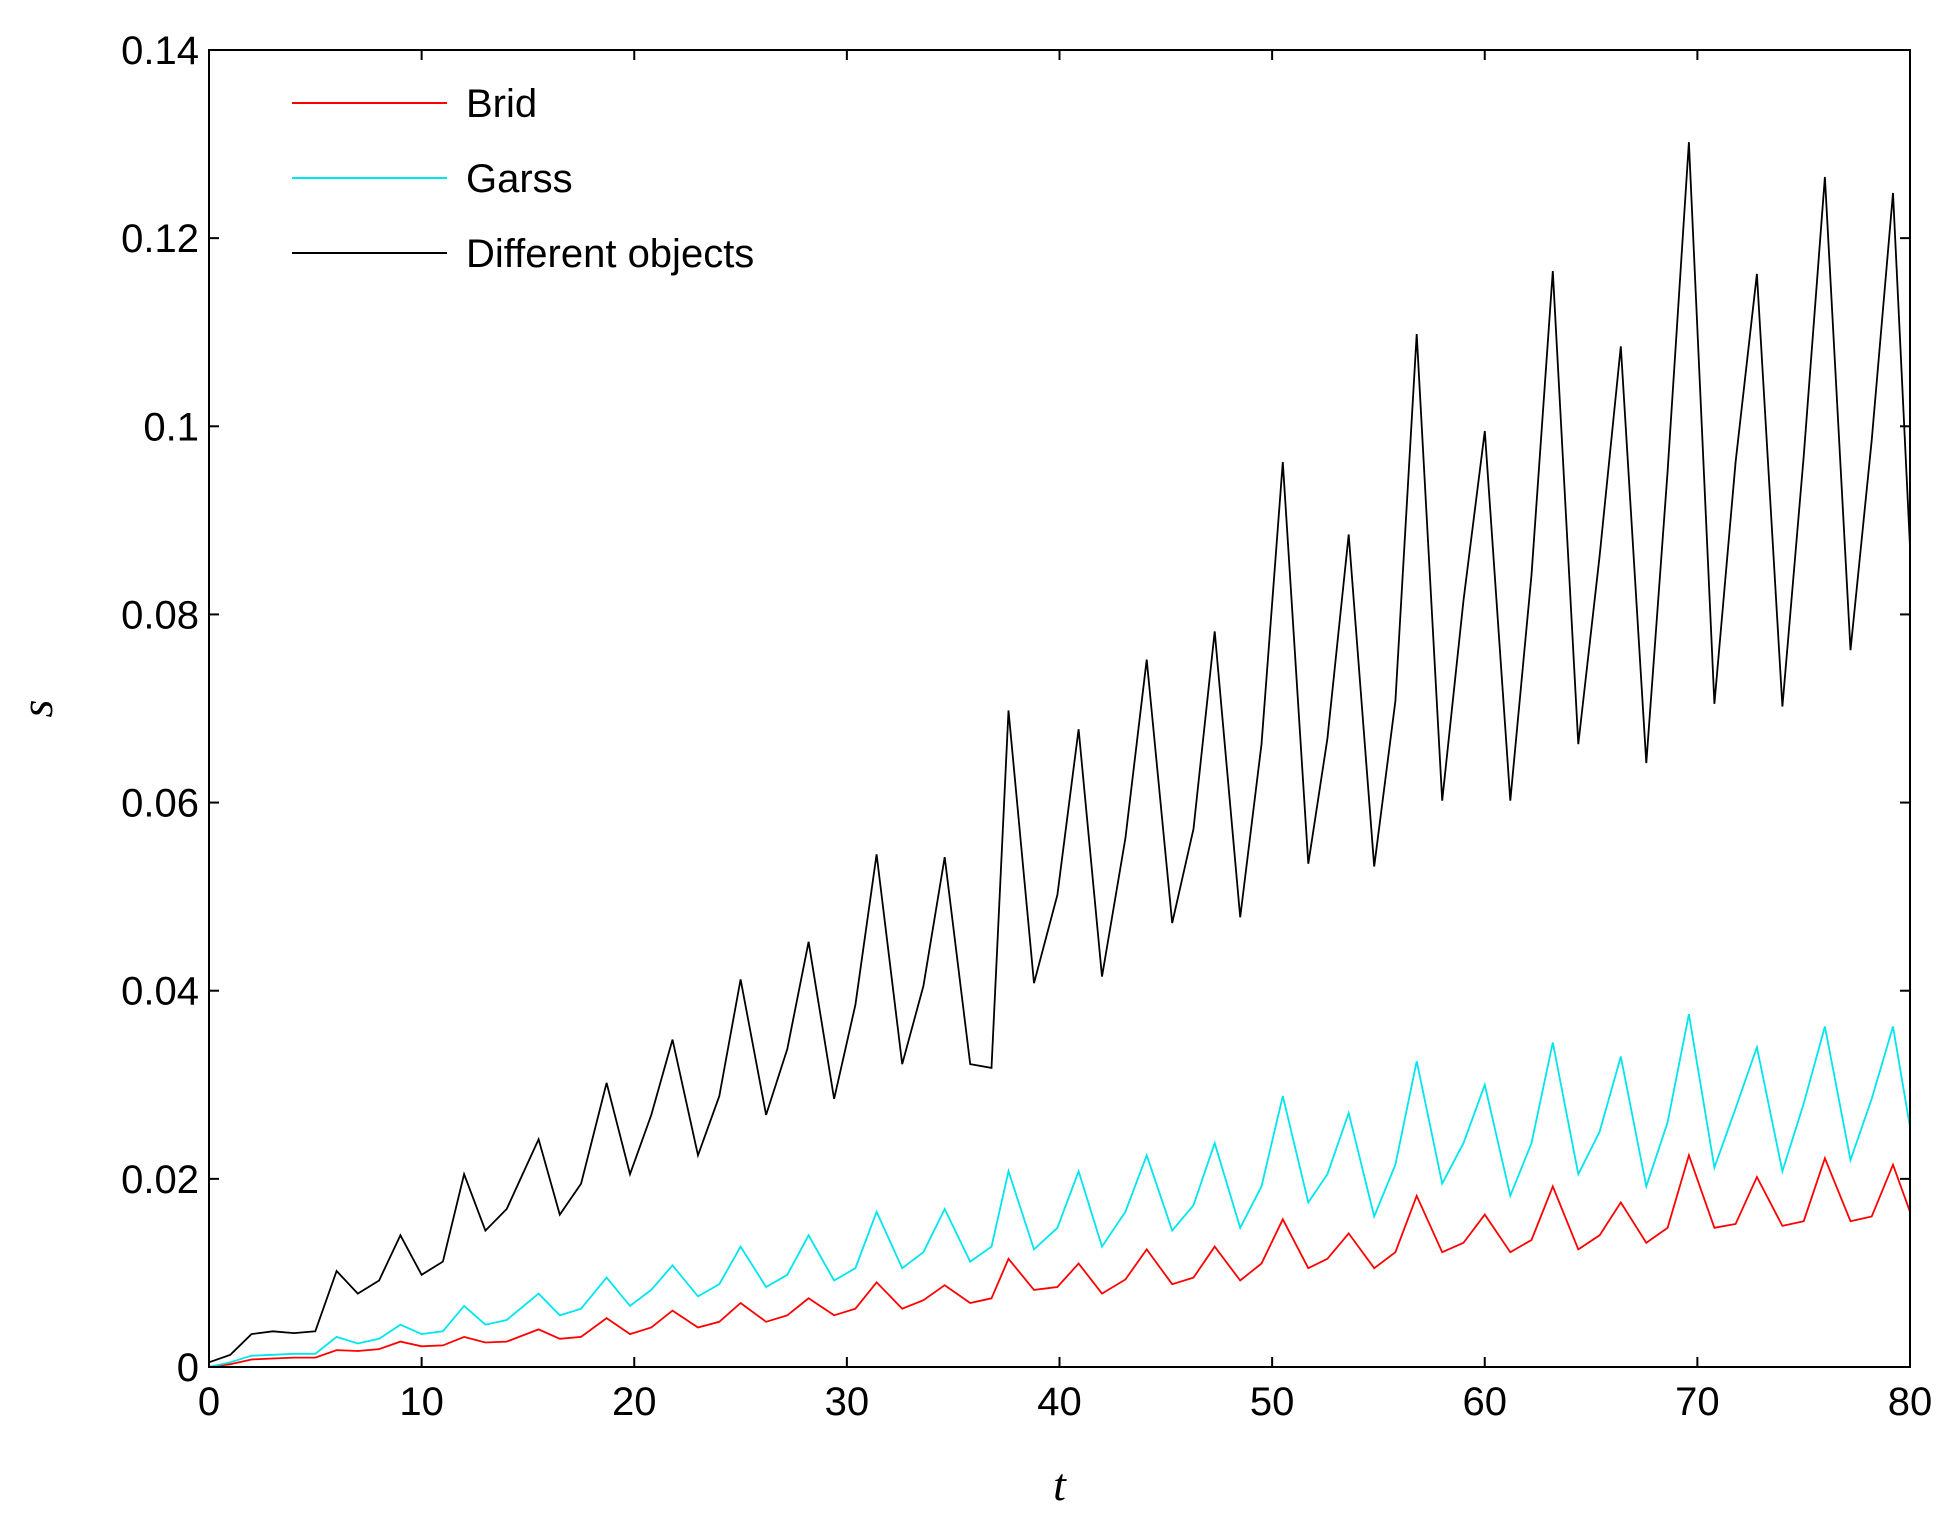 The width and height of the screenshot is (1947, 1518). I want to click on x-tick-label: 10, so click(421, 1402).